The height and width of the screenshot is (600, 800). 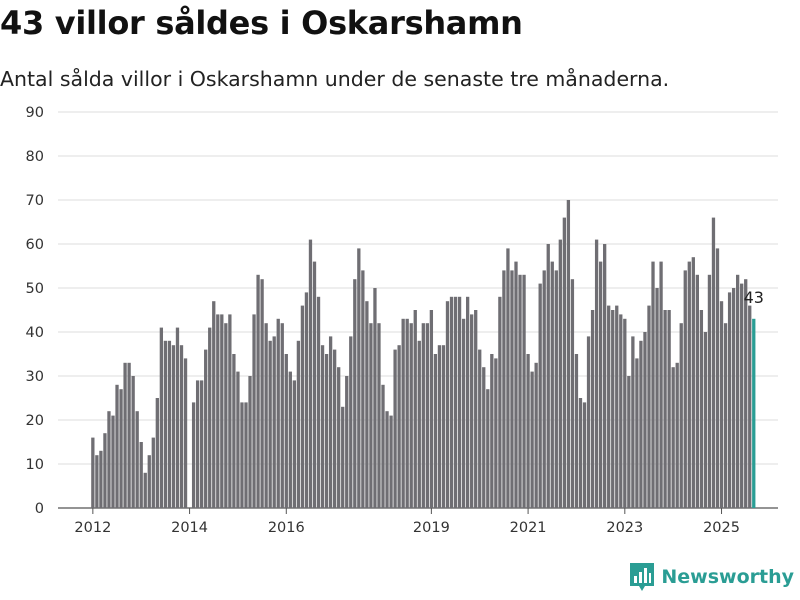 What do you see at coordinates (35, 245) in the screenshot?
I see `y-tick-label: 60` at bounding box center [35, 245].